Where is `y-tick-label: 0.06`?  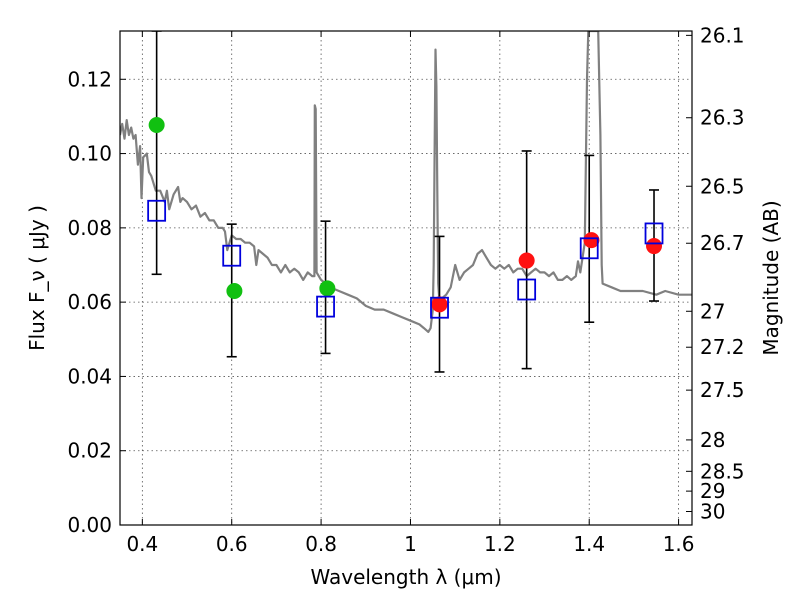
y-tick-label: 0.06 is located at coordinates (89, 302).